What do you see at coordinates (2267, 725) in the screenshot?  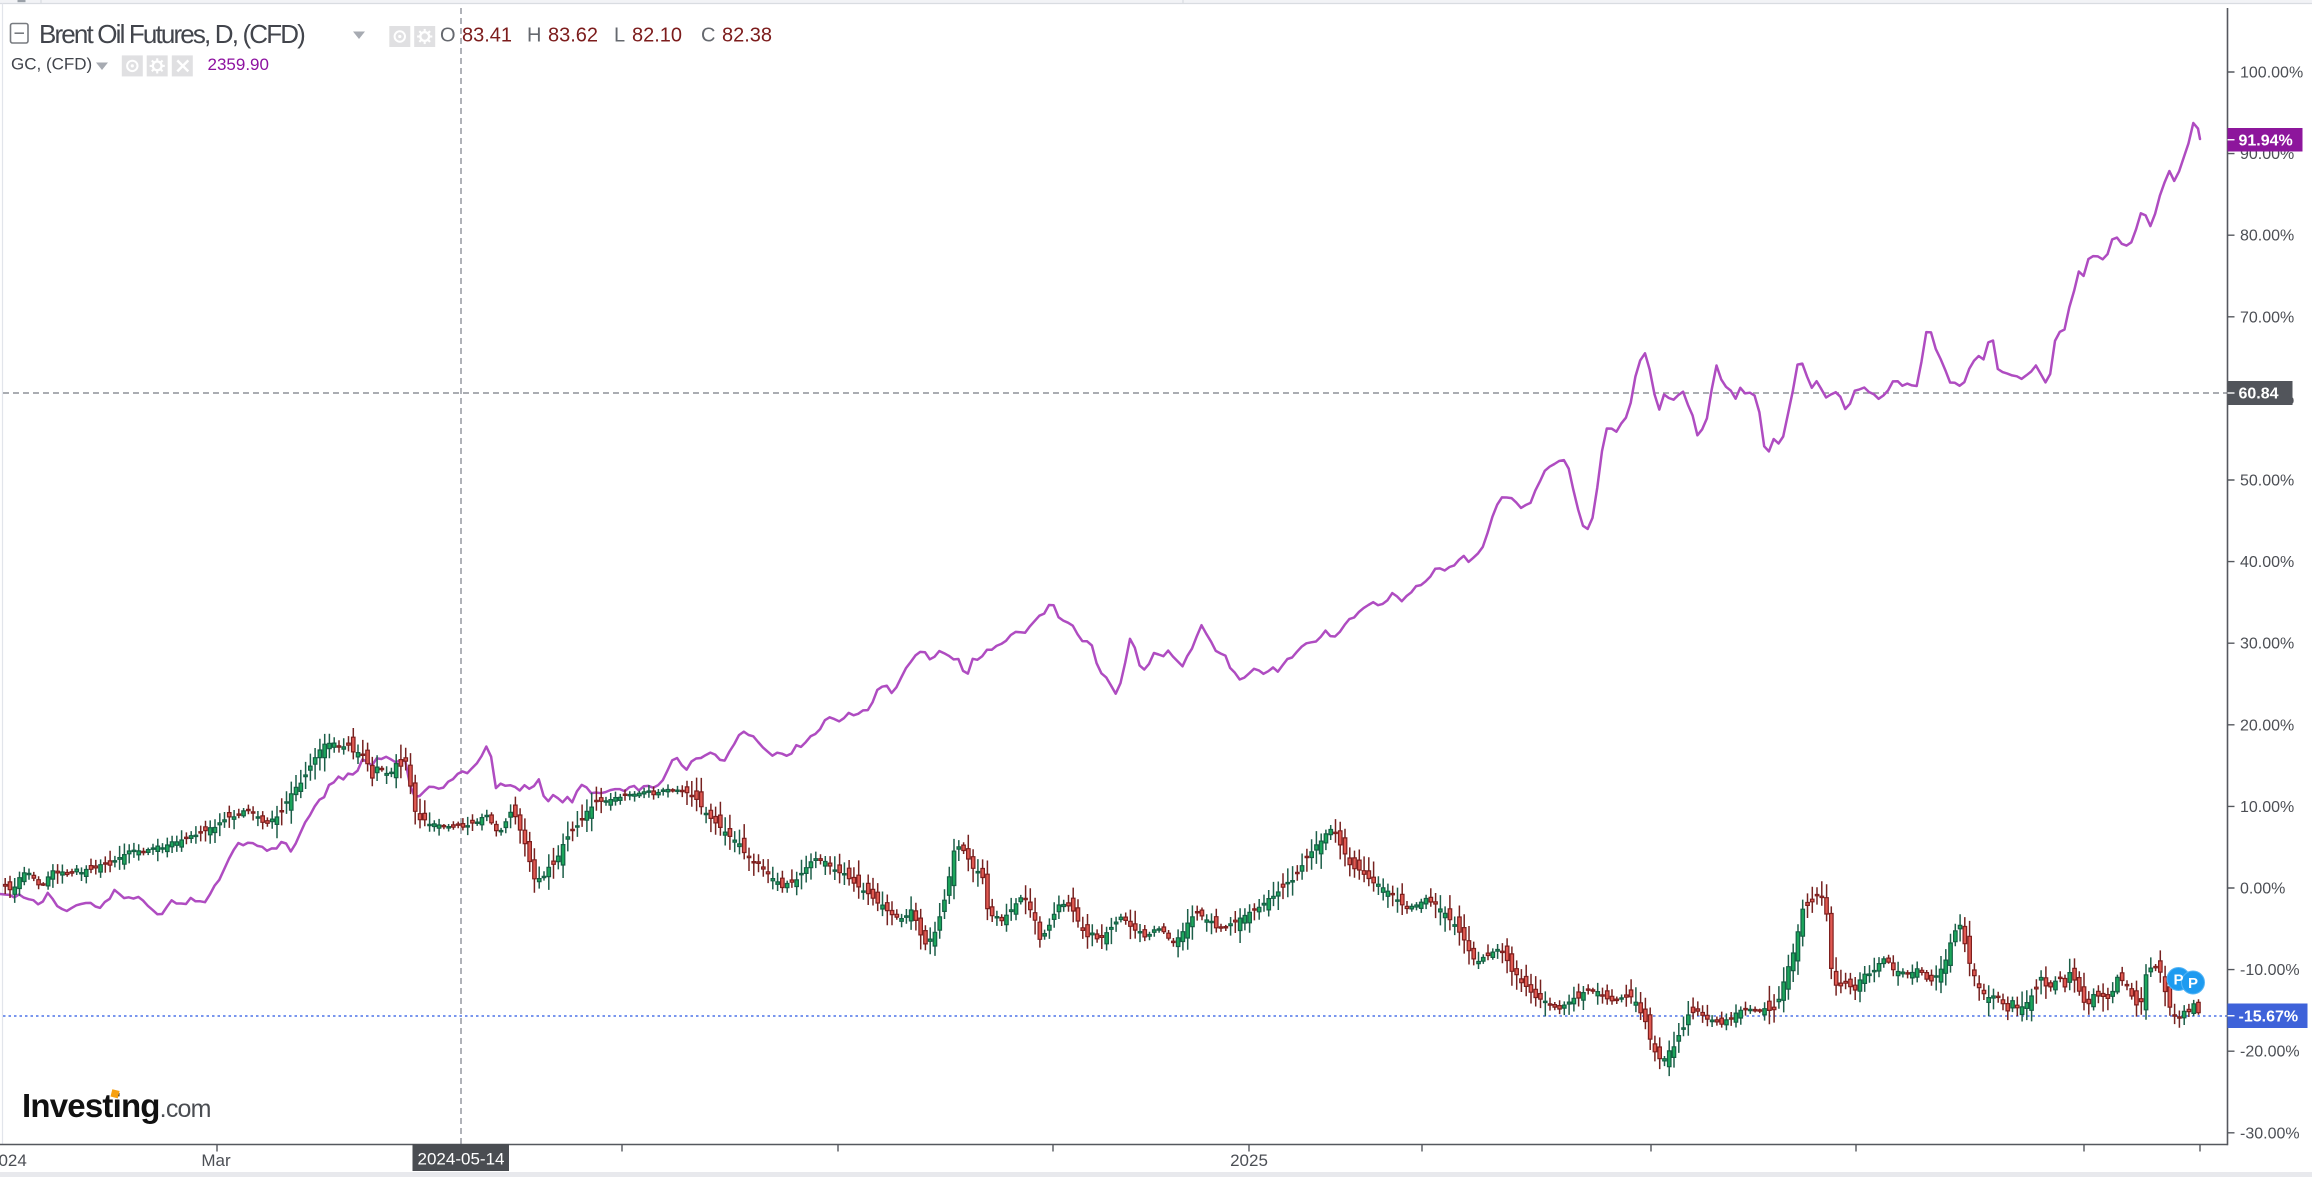 I see `svg-text: 20.00%` at bounding box center [2267, 725].